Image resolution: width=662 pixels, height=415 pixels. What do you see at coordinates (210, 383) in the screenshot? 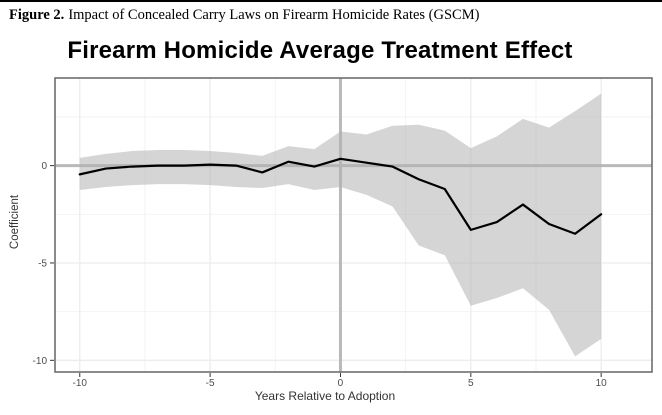
I see `x-tick-label: -5` at bounding box center [210, 383].